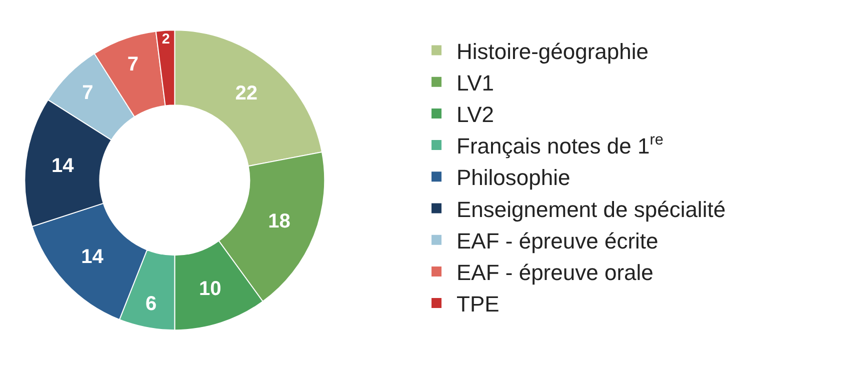 This screenshot has height=368, width=850. What do you see at coordinates (475, 83) in the screenshot?
I see `legend-label: LV1` at bounding box center [475, 83].